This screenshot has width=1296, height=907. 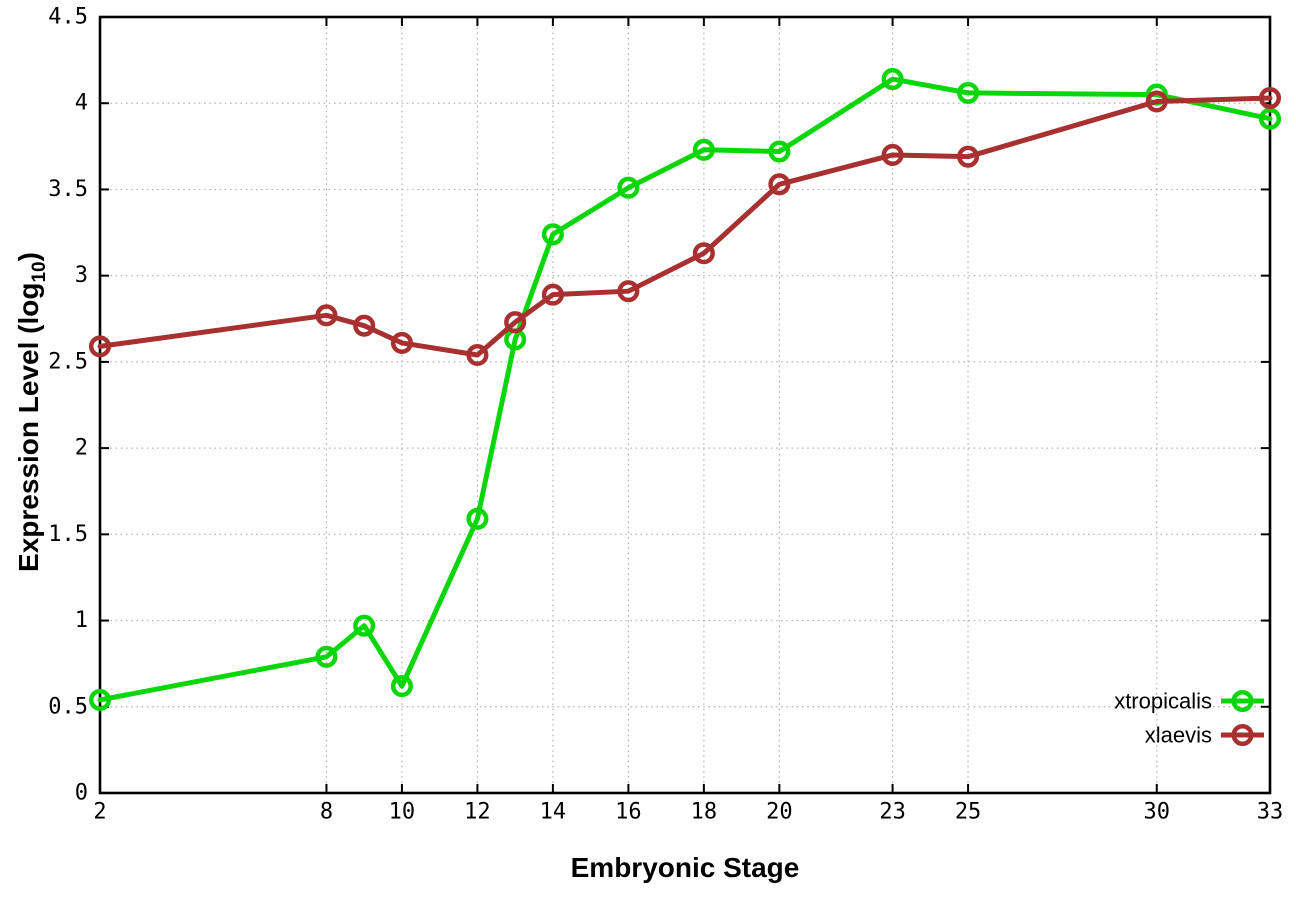 I want to click on x-tick-label: 8, so click(x=326, y=812).